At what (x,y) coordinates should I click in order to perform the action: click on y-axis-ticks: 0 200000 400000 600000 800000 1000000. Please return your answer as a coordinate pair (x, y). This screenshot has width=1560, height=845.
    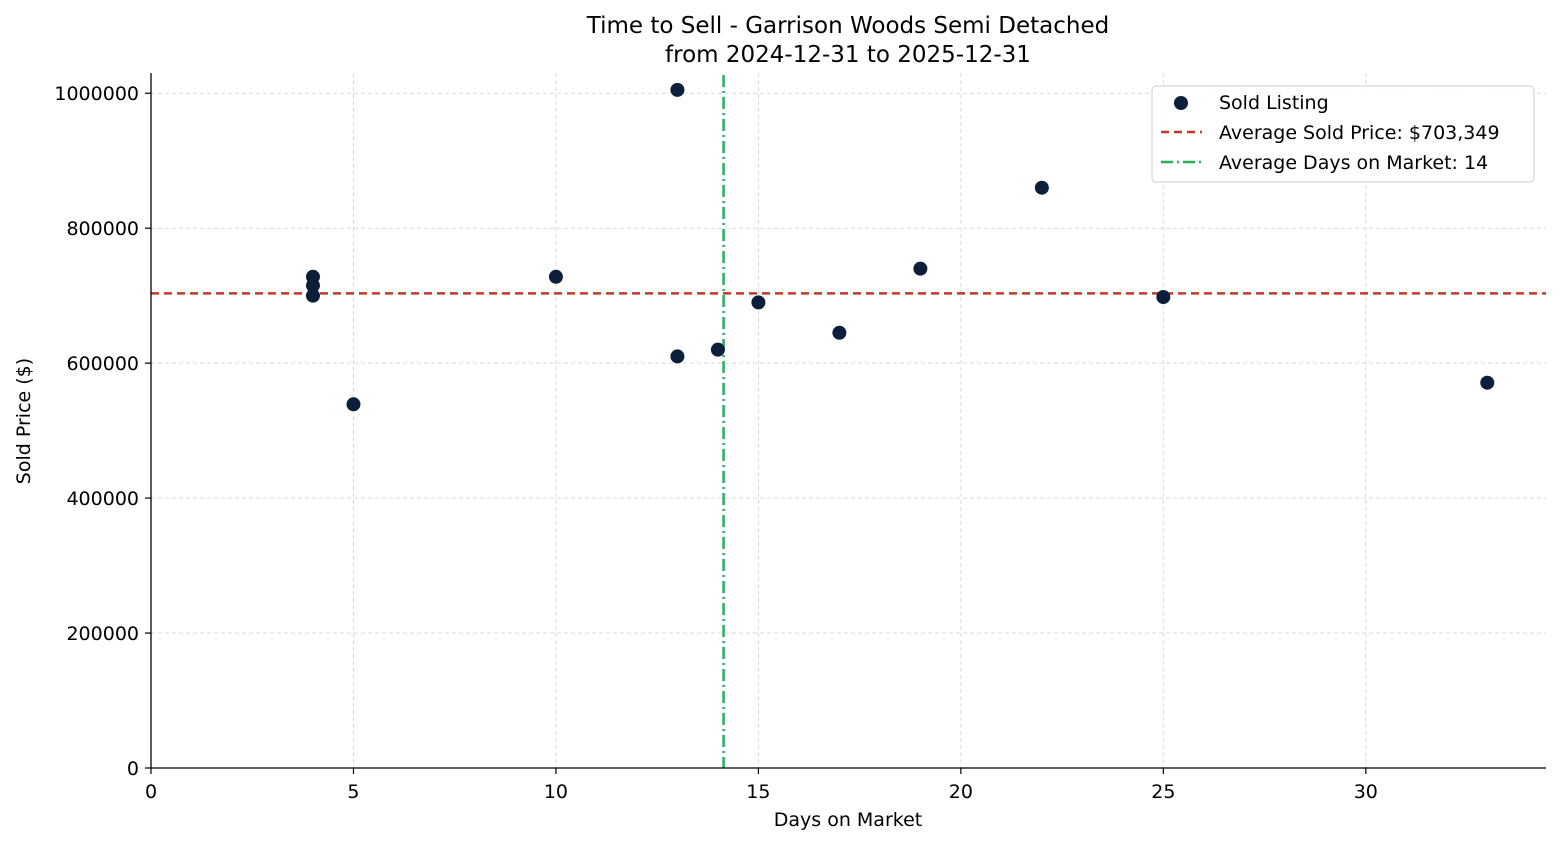
    Looking at the image, I should click on (102, 431).